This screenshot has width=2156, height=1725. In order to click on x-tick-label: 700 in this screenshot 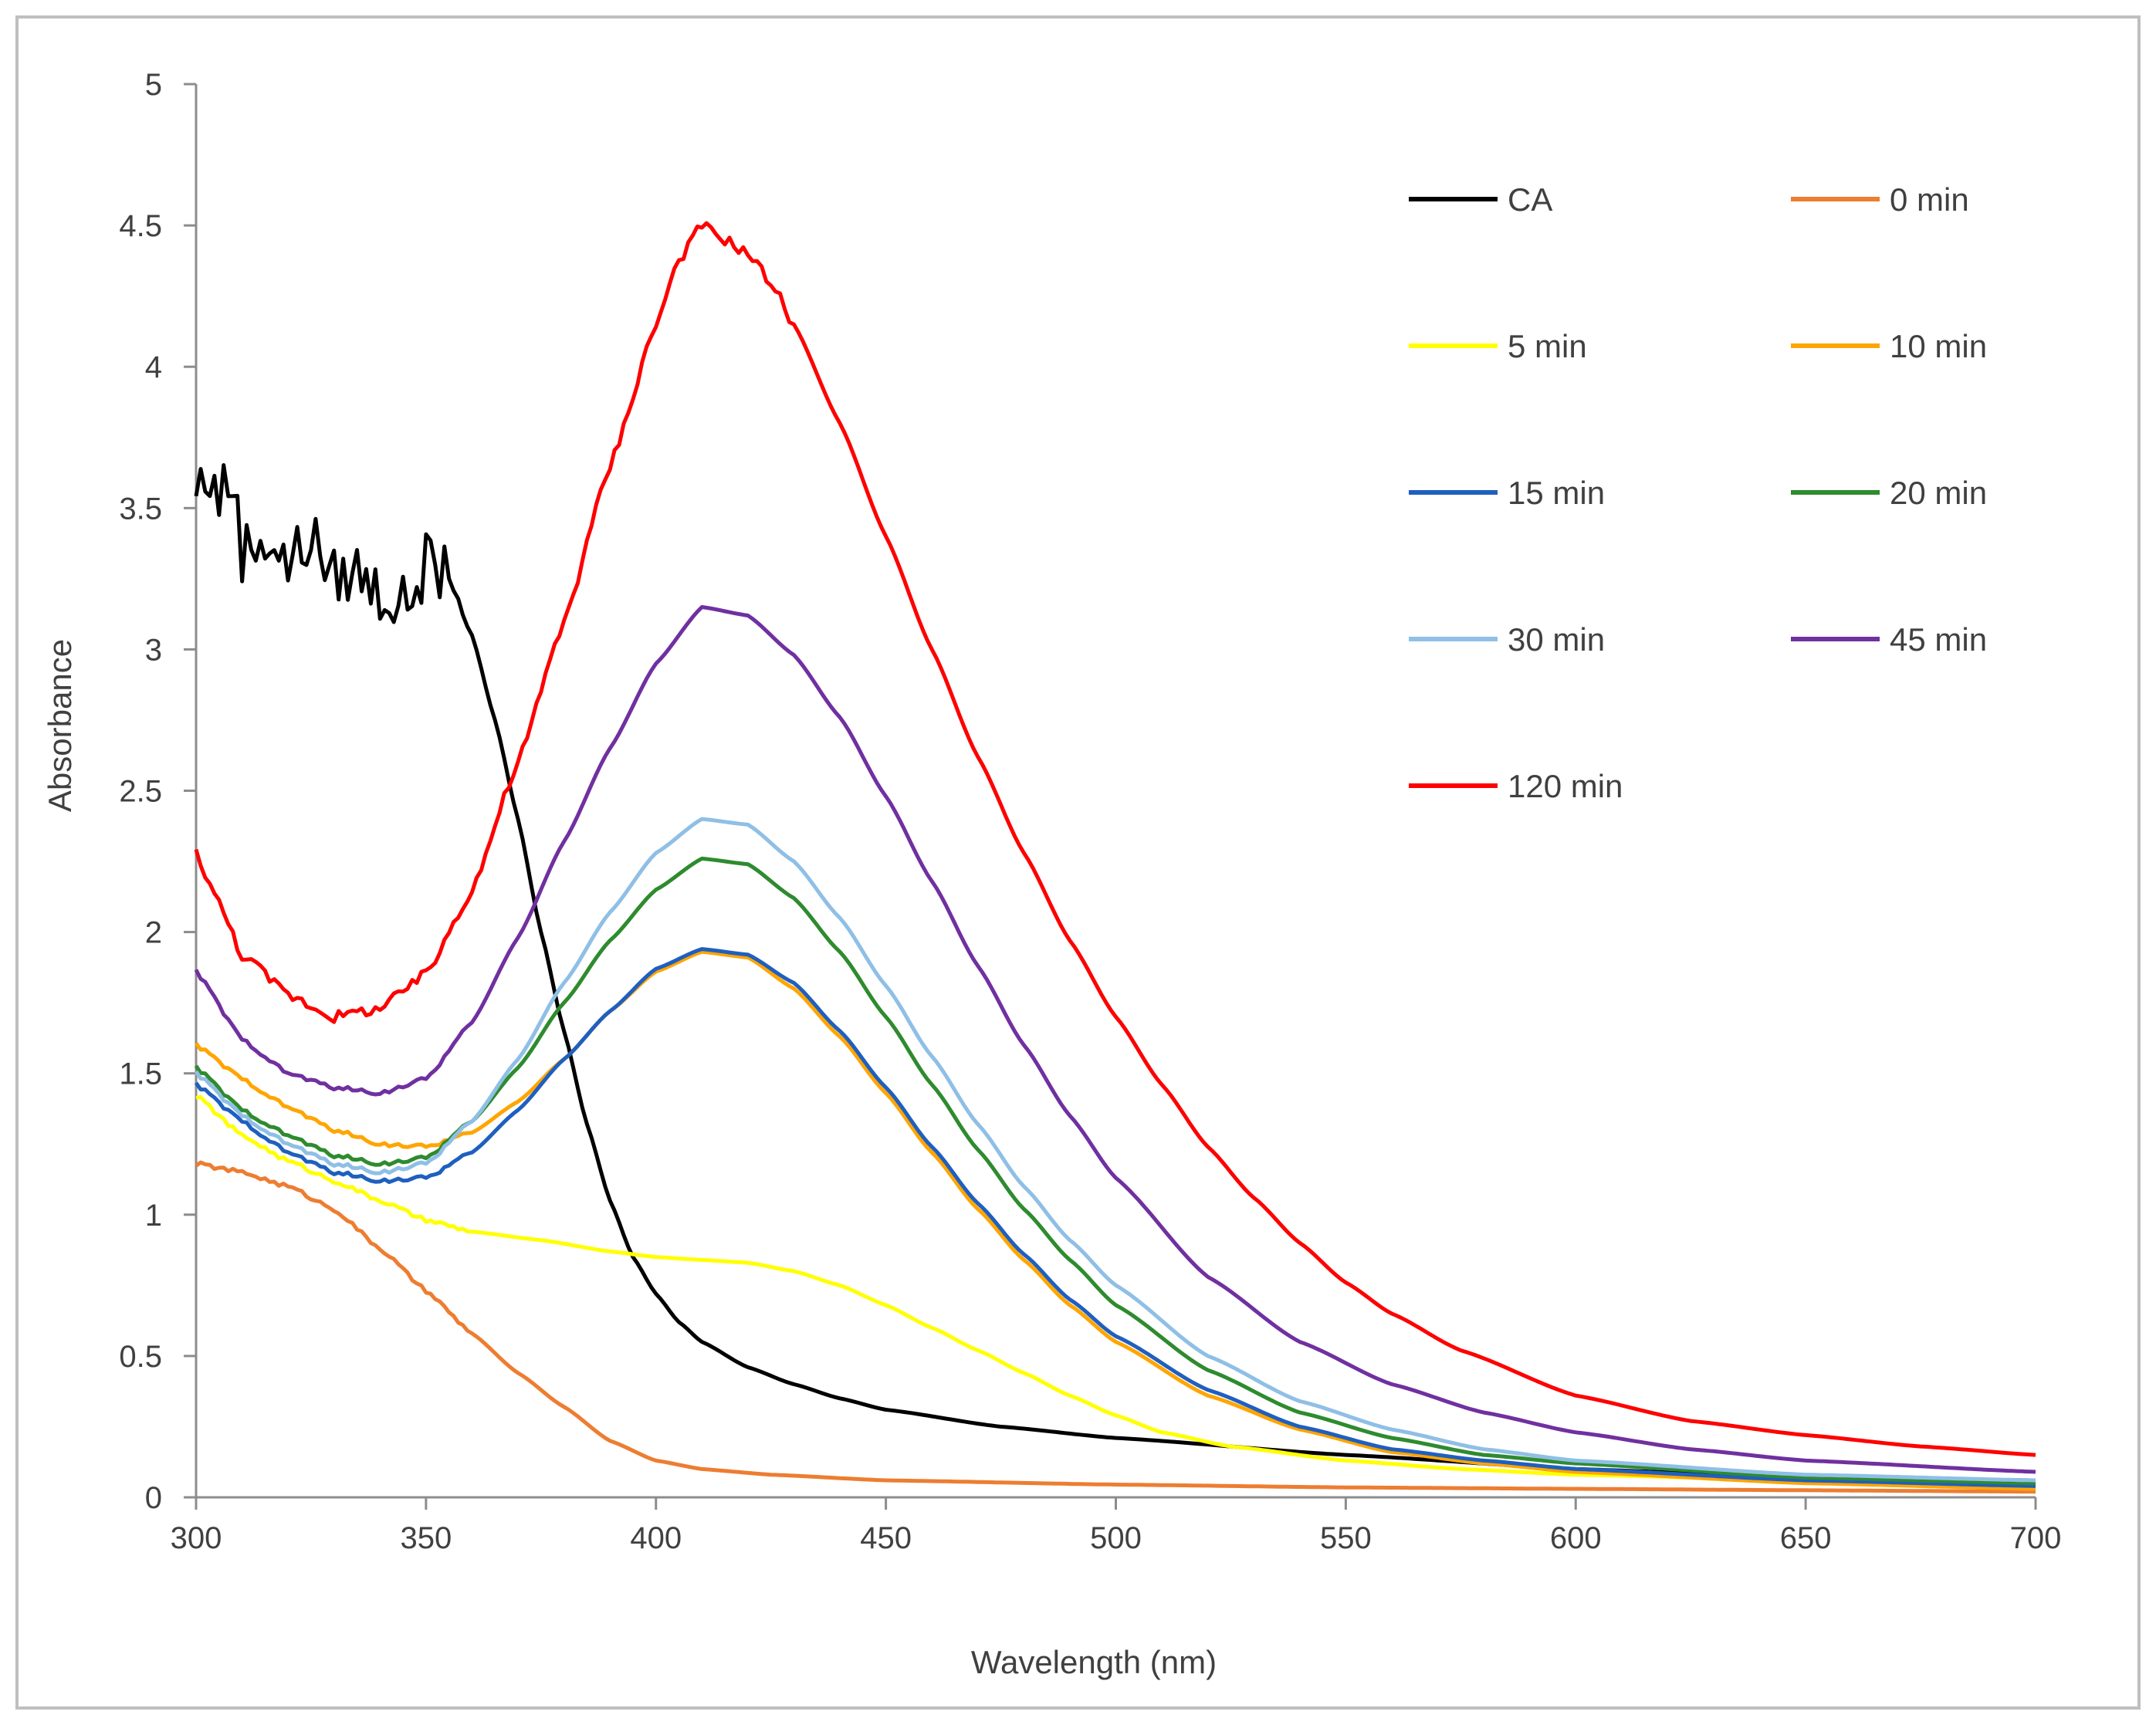, I will do `click(2036, 1538)`.